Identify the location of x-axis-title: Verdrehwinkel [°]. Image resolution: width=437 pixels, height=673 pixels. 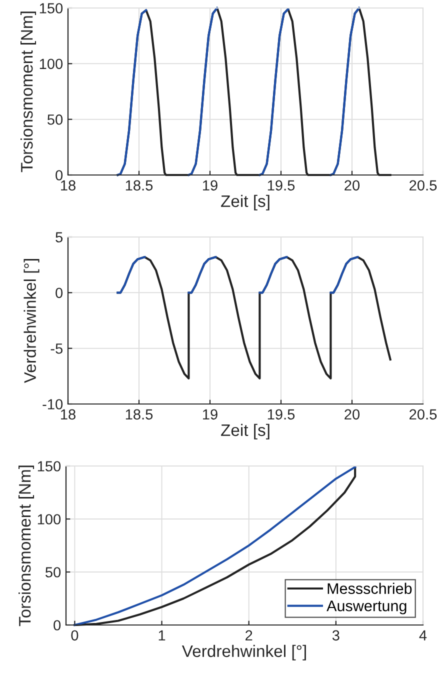
(244, 652).